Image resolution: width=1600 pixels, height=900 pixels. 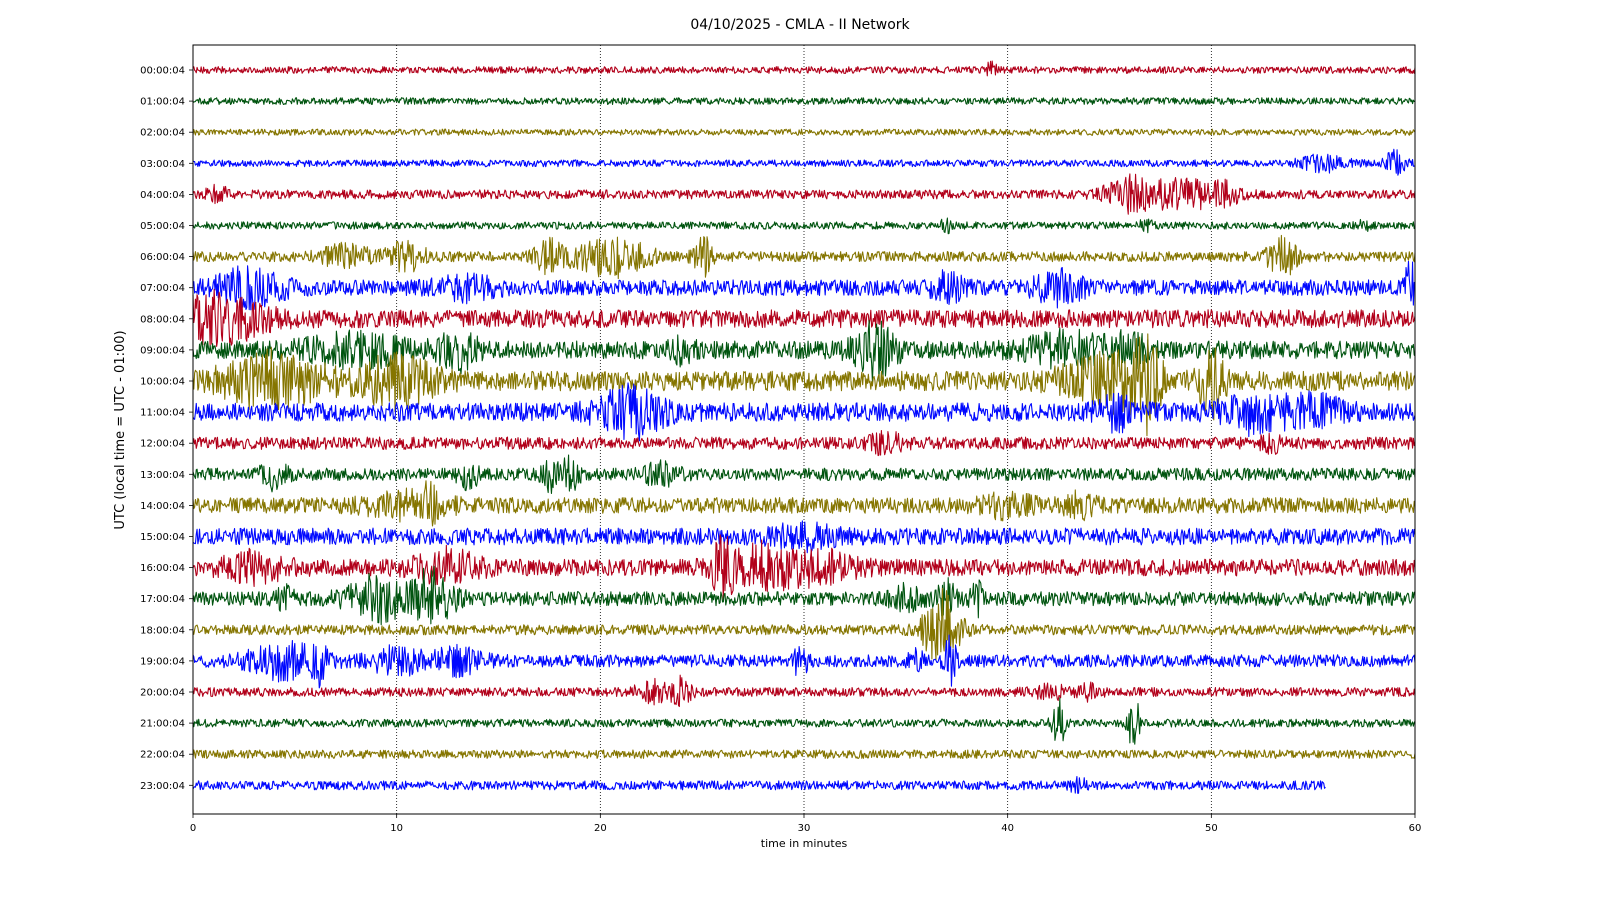 What do you see at coordinates (804, 843) in the screenshot?
I see `x-axis-label: time in minutes` at bounding box center [804, 843].